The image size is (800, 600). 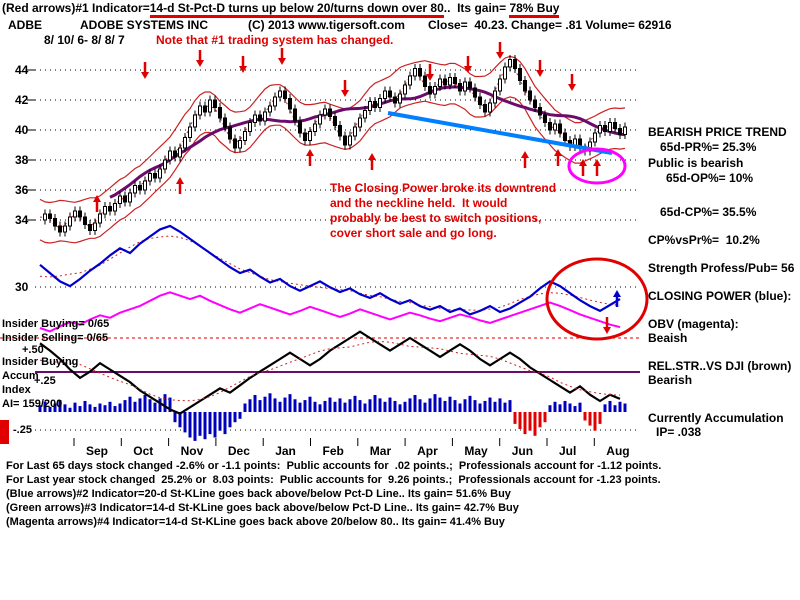 What do you see at coordinates (708, 147) in the screenshot?
I see `pr-pct-label: 65d-PR%= 25.3%` at bounding box center [708, 147].